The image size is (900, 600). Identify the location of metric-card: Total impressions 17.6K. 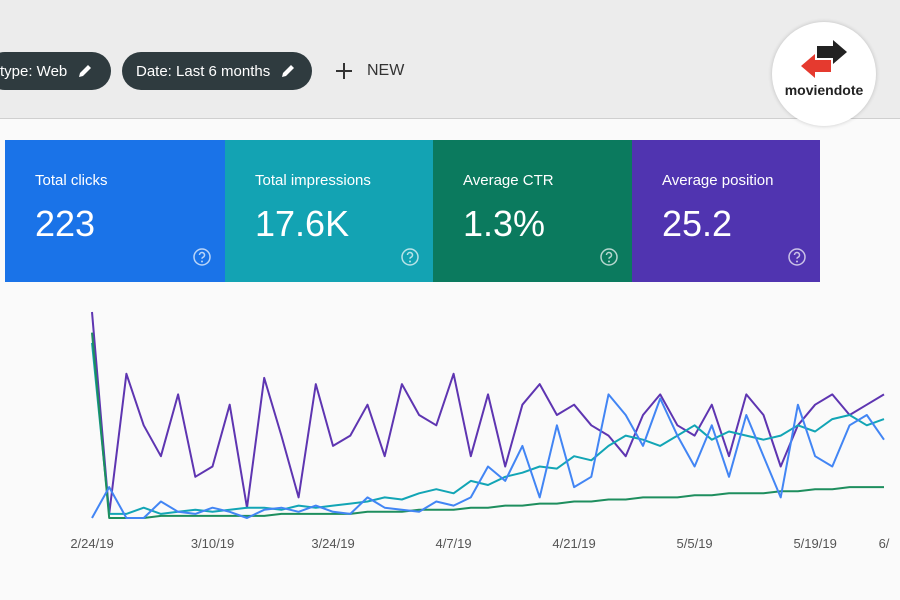
(329, 211).